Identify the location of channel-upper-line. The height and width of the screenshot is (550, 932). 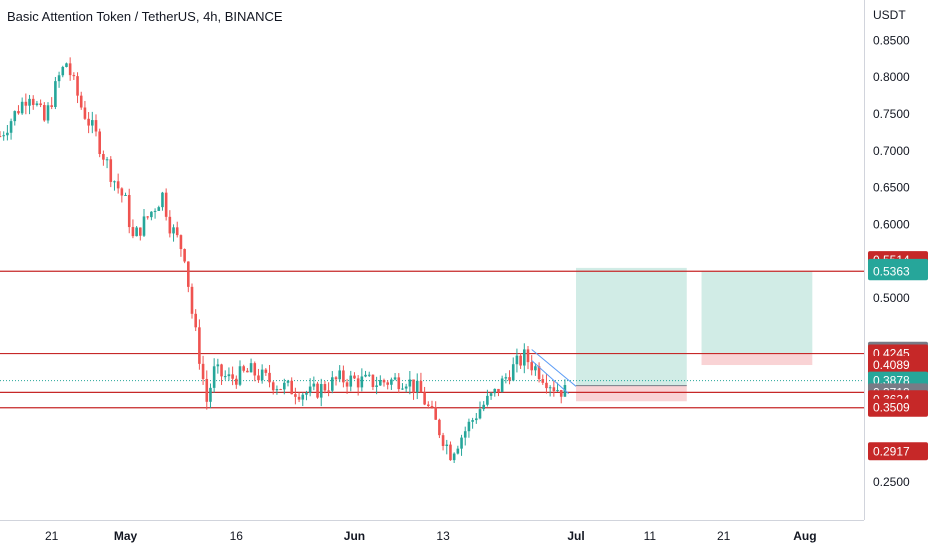
(554, 368).